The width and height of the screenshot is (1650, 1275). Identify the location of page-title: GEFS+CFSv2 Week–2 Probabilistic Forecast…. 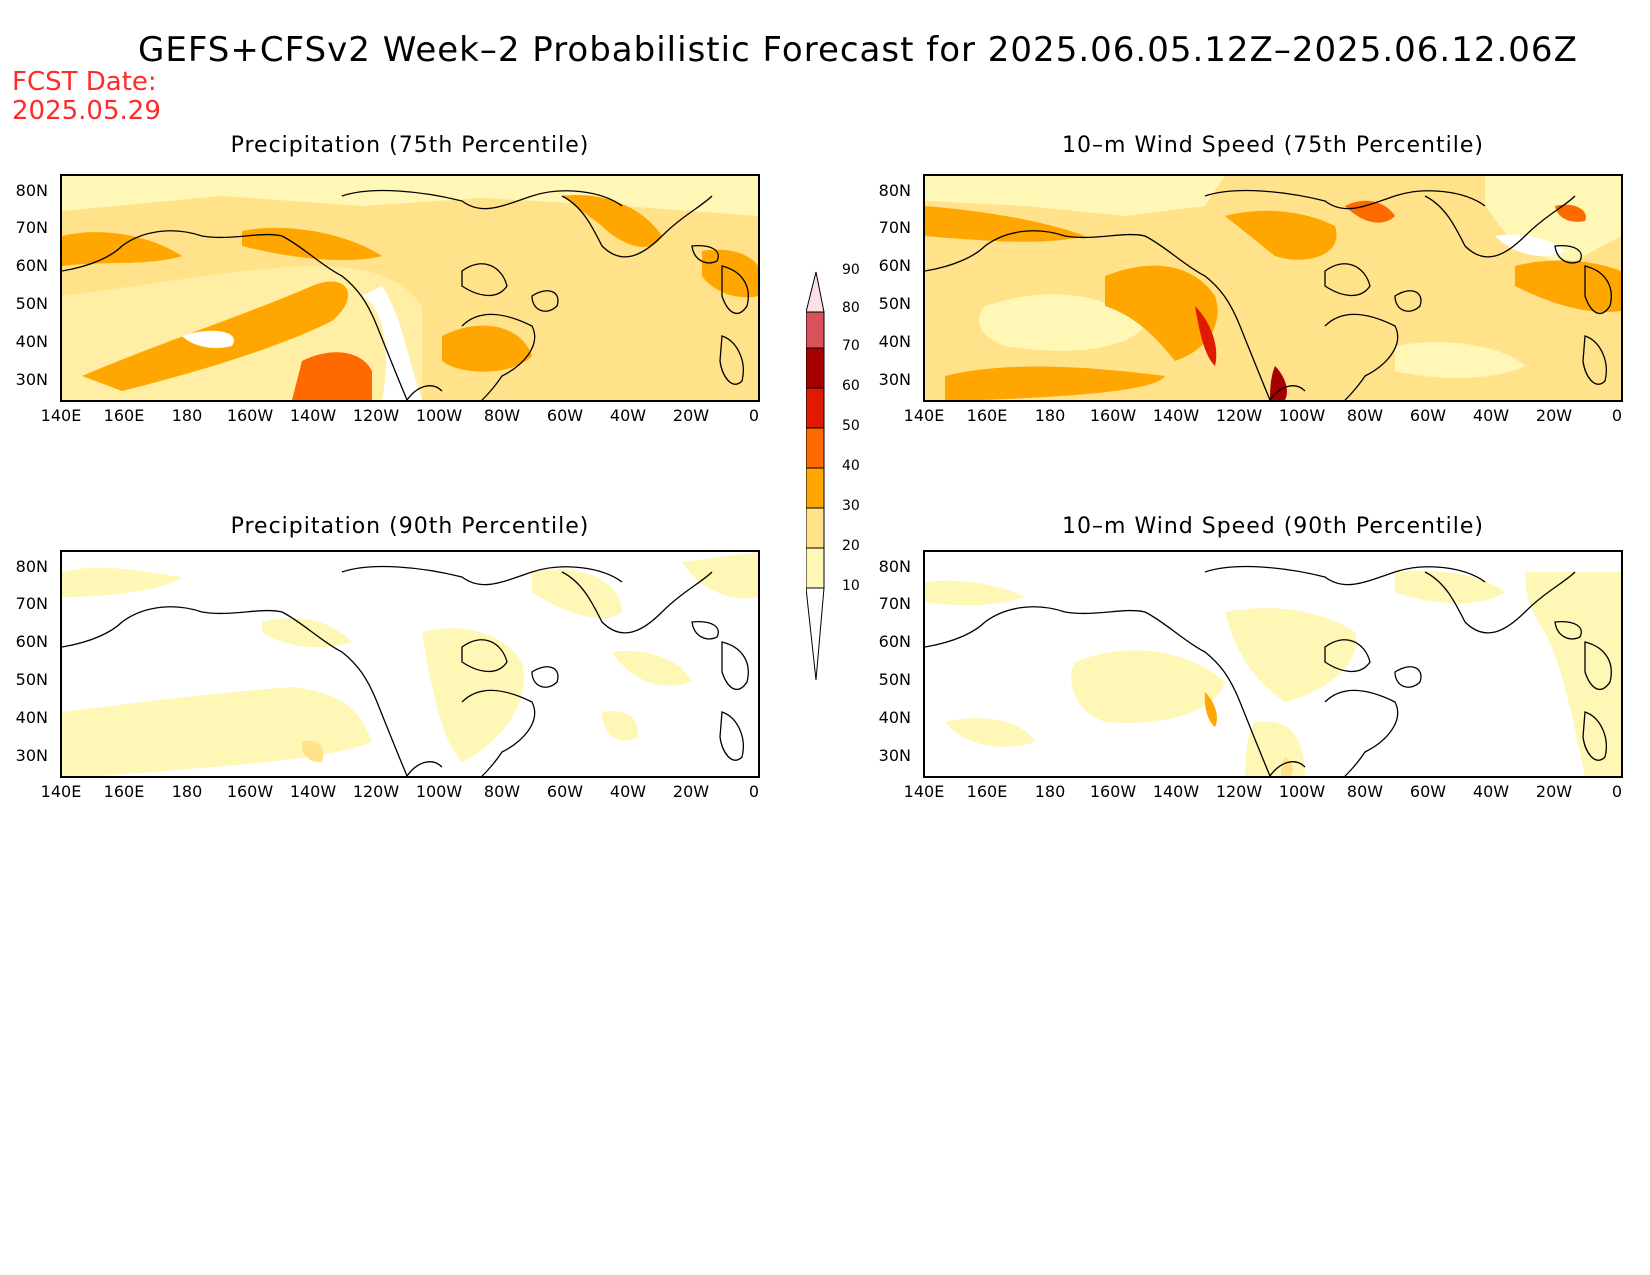
(858, 50).